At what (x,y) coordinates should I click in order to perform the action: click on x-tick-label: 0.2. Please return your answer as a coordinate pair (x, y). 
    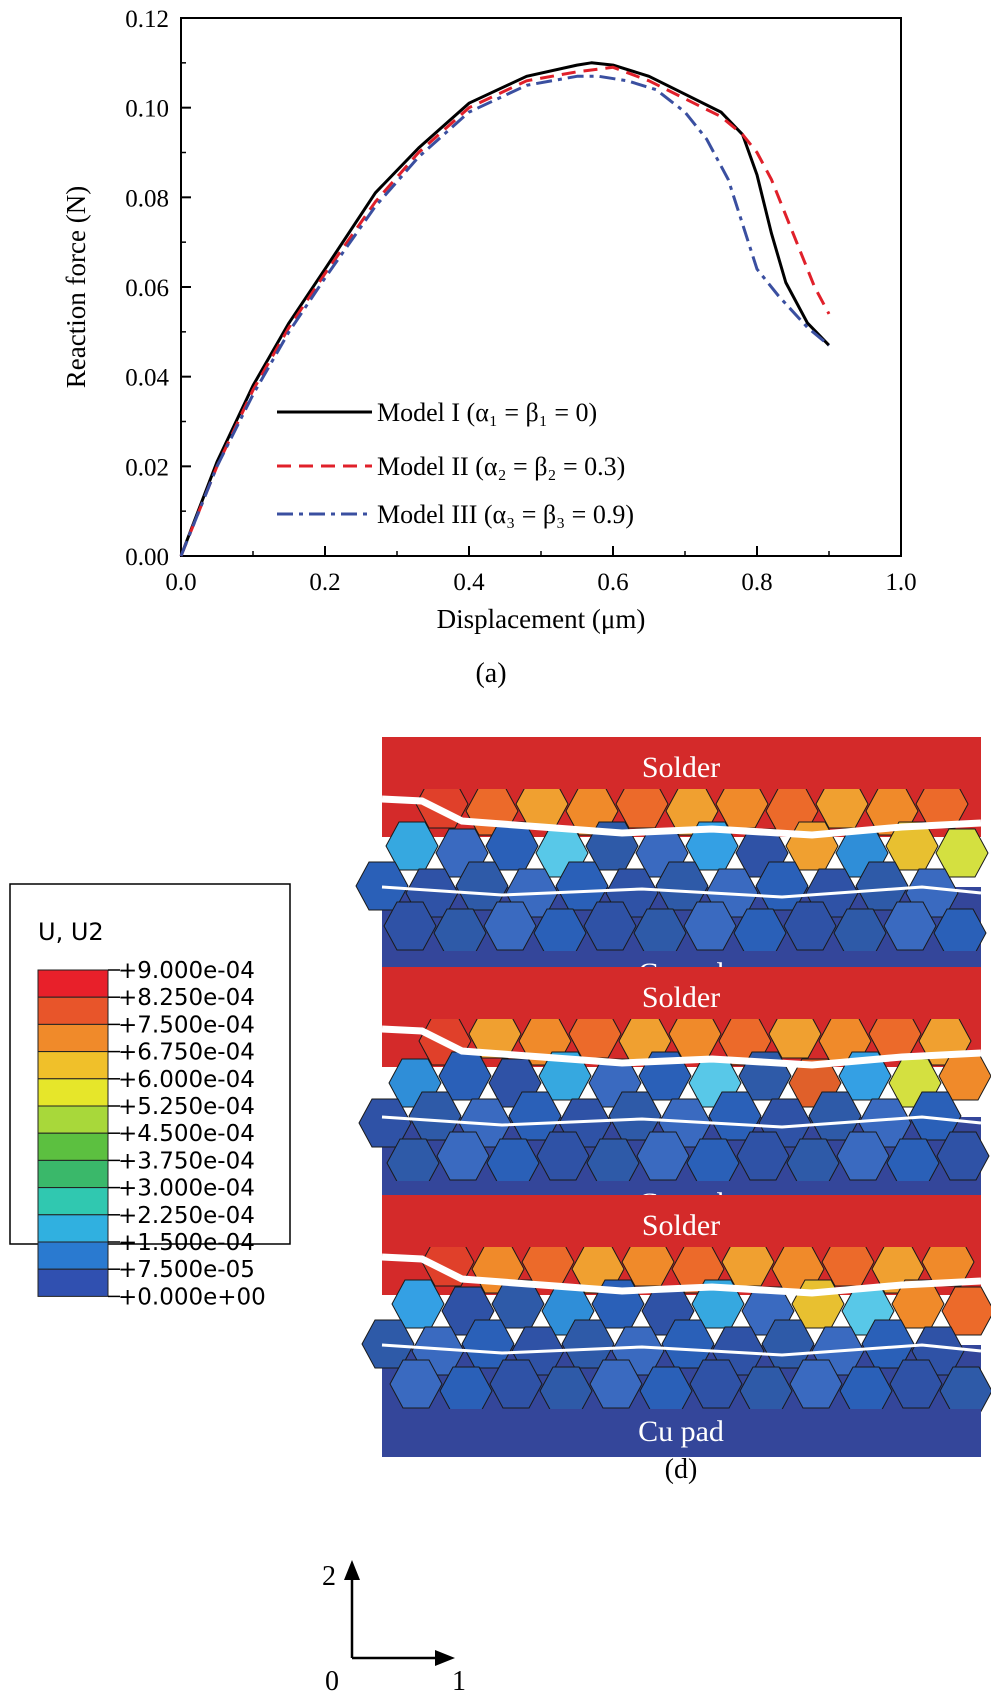
    Looking at the image, I should click on (324, 582).